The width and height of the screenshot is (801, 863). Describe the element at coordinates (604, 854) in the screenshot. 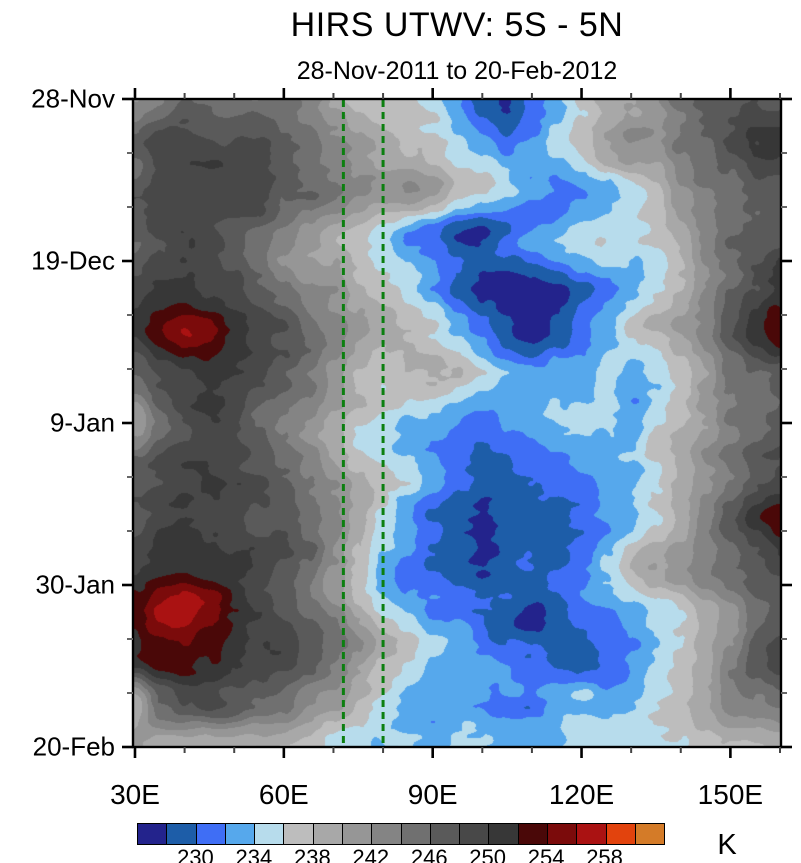

I see `colorbar-tick-label: 258` at that location.